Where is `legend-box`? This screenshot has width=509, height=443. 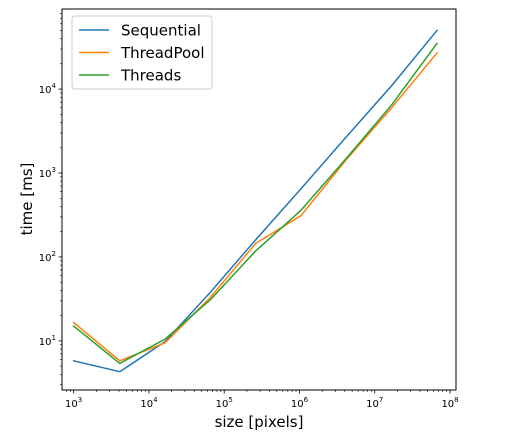
legend-box is located at coordinates (142, 52).